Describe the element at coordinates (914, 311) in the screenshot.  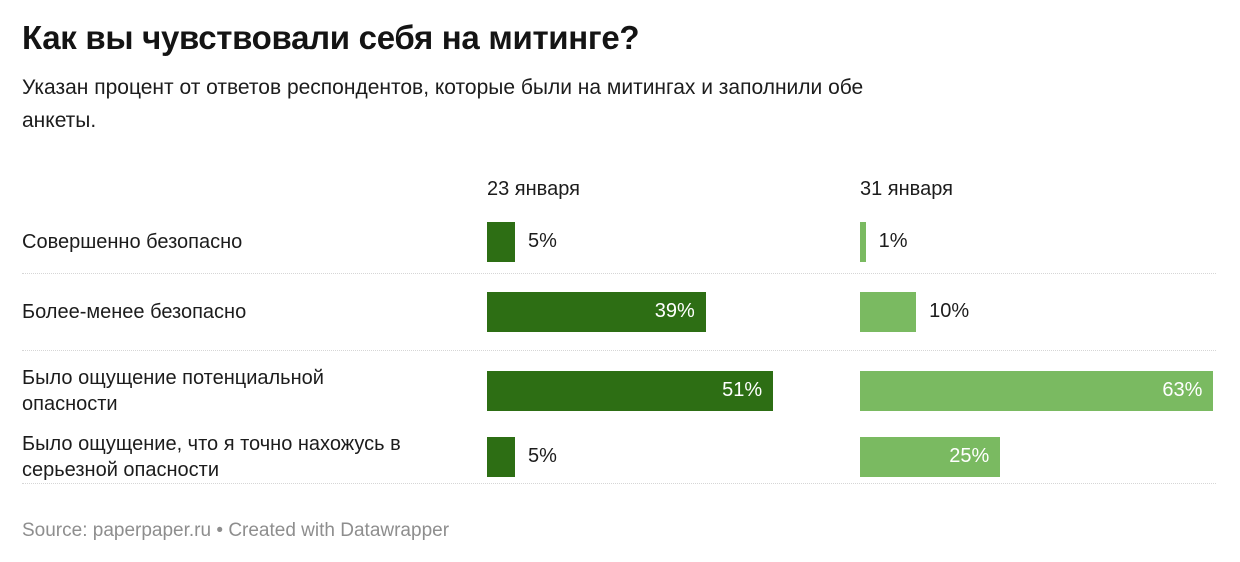
I see `bar-jan31-row-1: 10%` at that location.